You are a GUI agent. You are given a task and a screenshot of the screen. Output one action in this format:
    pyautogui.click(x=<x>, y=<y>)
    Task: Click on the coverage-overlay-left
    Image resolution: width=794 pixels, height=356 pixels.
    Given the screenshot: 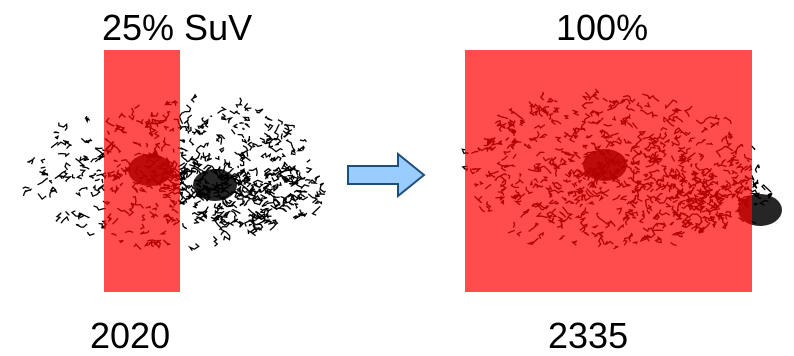 What is the action you would take?
    pyautogui.click(x=142, y=171)
    